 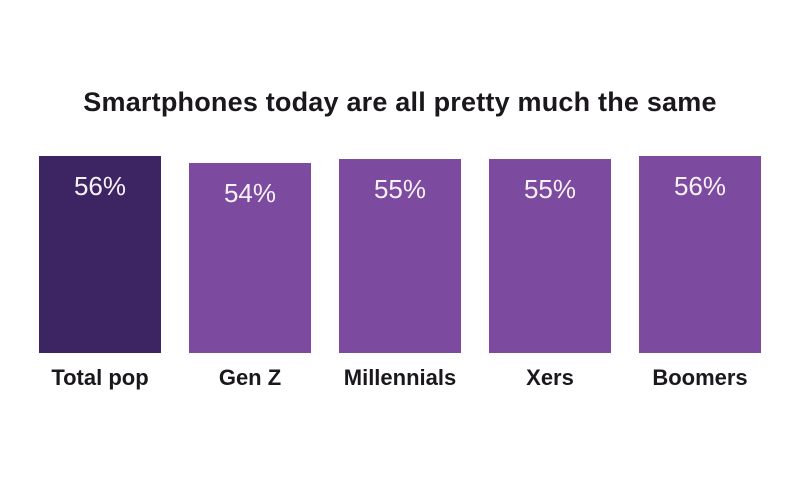 I want to click on bar-column: 55% Millennials, so click(x=400, y=195).